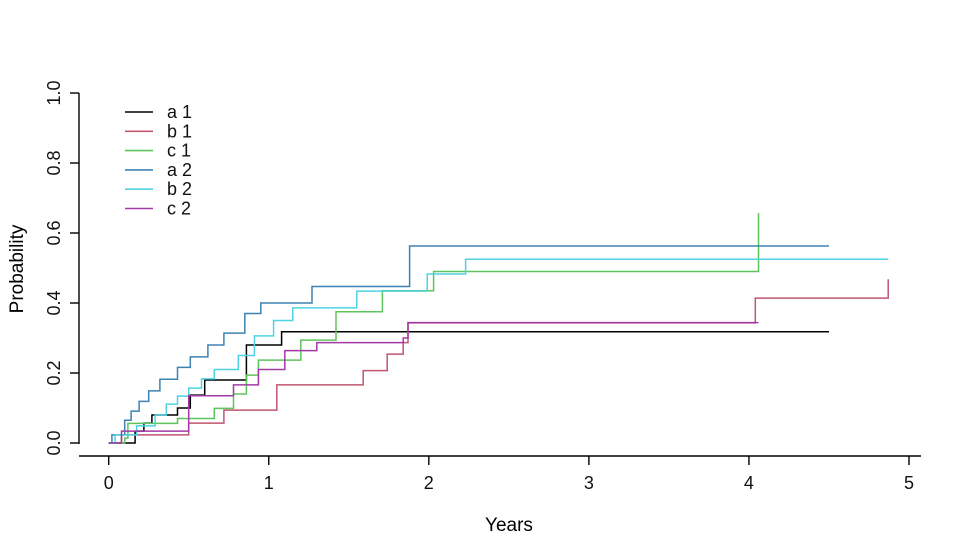 This screenshot has width=958, height=555. I want to click on legend-label-b-1: b 1, so click(179, 131).